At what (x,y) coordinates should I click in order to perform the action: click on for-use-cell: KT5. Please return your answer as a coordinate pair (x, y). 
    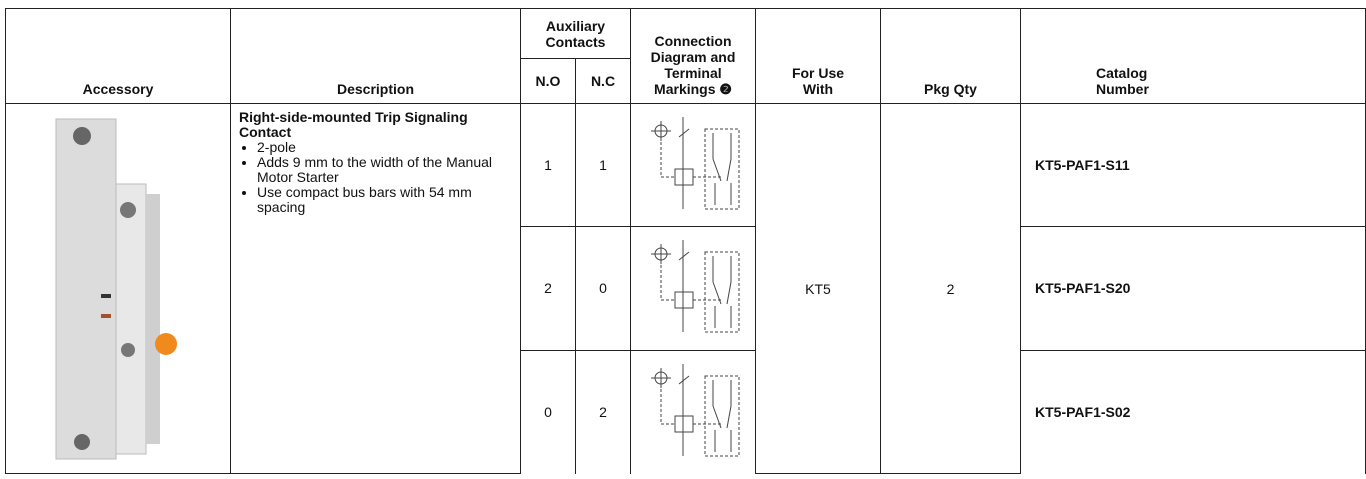
    Looking at the image, I should click on (818, 288).